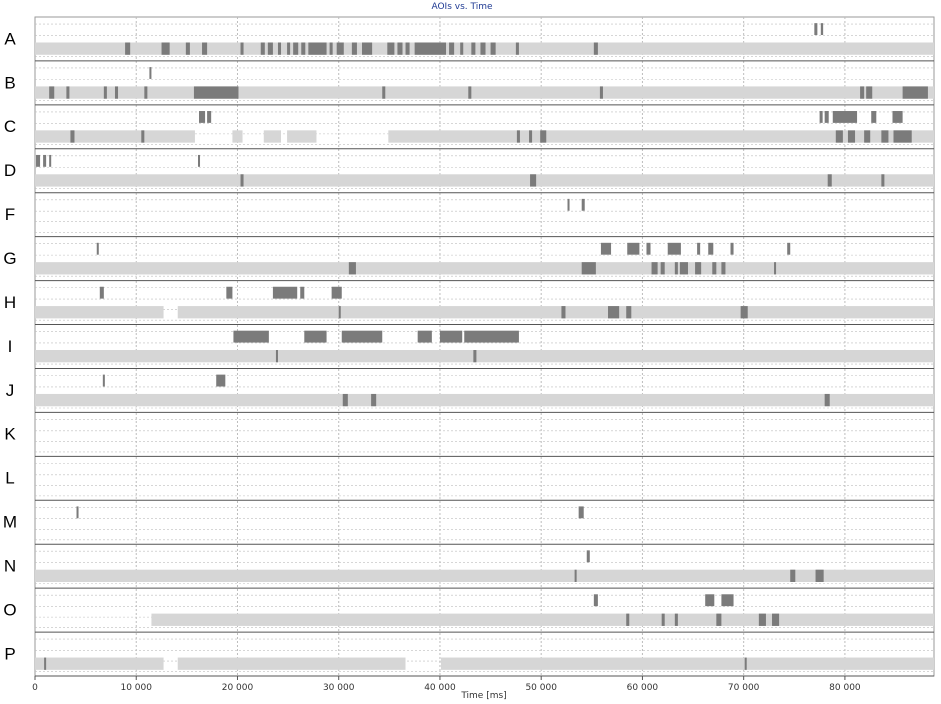  What do you see at coordinates (10, 390) in the screenshot?
I see `row-label: J` at bounding box center [10, 390].